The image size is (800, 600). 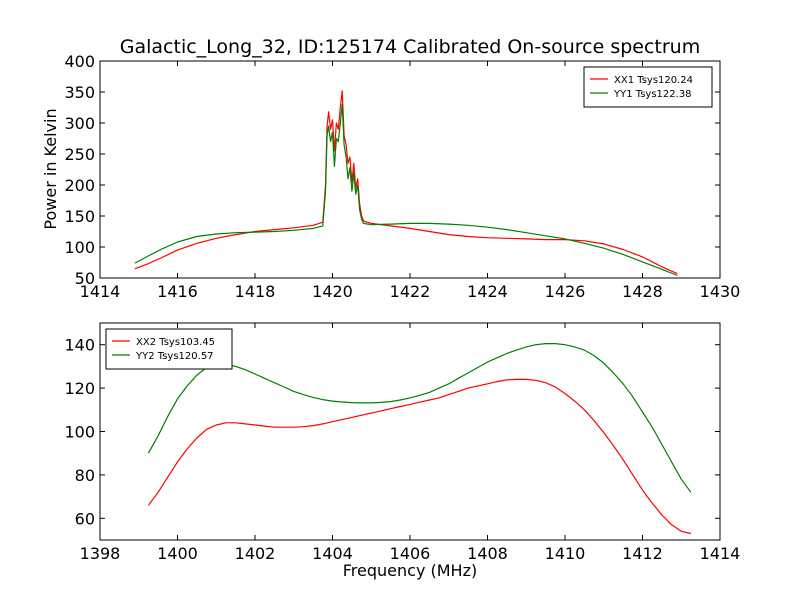 What do you see at coordinates (79, 92) in the screenshot?
I see `top-y-tick-label: 350` at bounding box center [79, 92].